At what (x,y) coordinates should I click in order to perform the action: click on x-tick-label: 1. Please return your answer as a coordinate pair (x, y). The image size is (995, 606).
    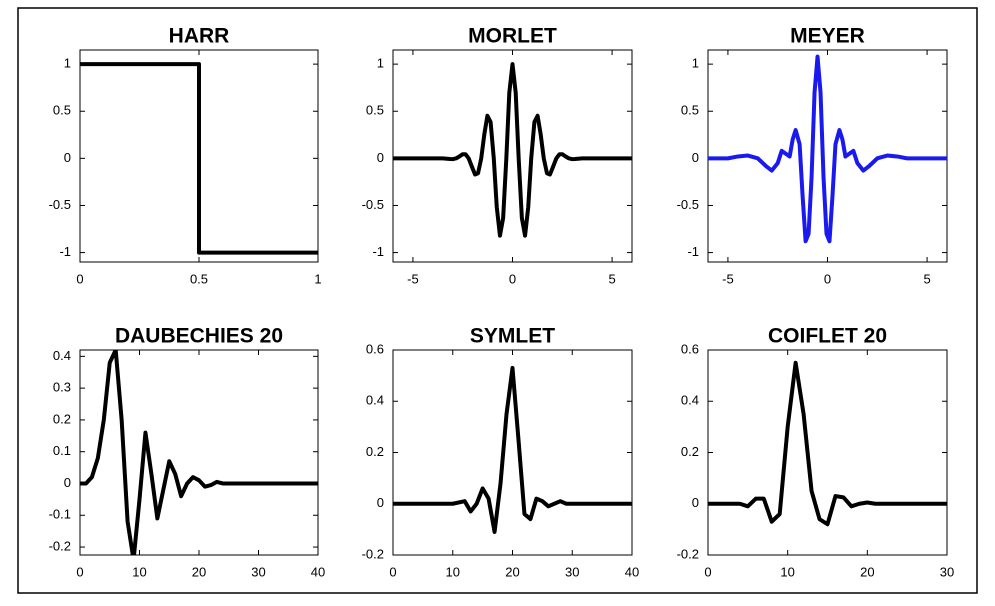
    Looking at the image, I should click on (317, 278).